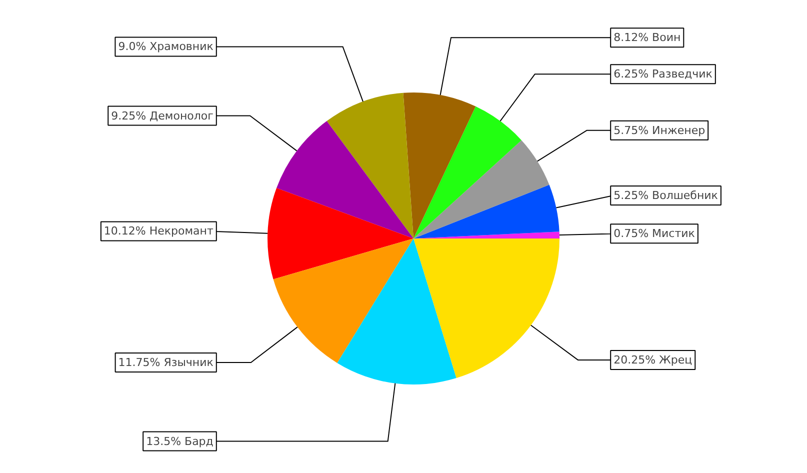 The height and width of the screenshot is (473, 807). What do you see at coordinates (159, 231) in the screenshot?
I see `slice-label: 10.12% Некромант` at bounding box center [159, 231].